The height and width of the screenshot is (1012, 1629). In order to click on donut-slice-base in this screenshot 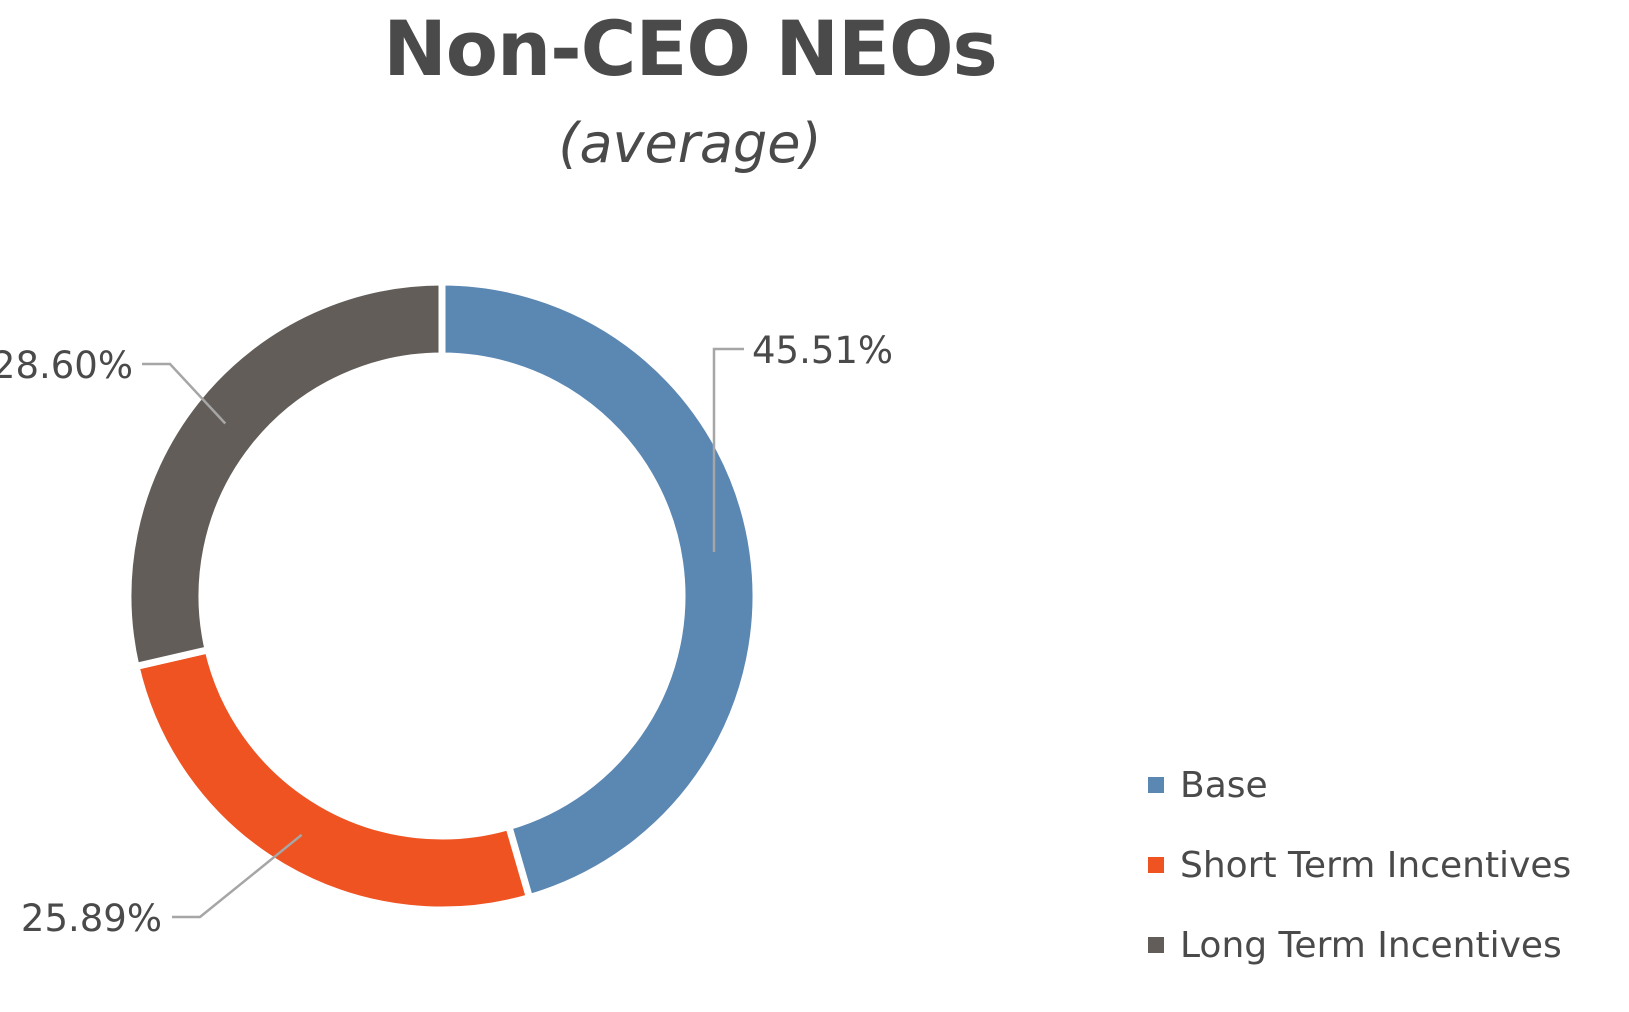, I will do `click(599, 590)`.